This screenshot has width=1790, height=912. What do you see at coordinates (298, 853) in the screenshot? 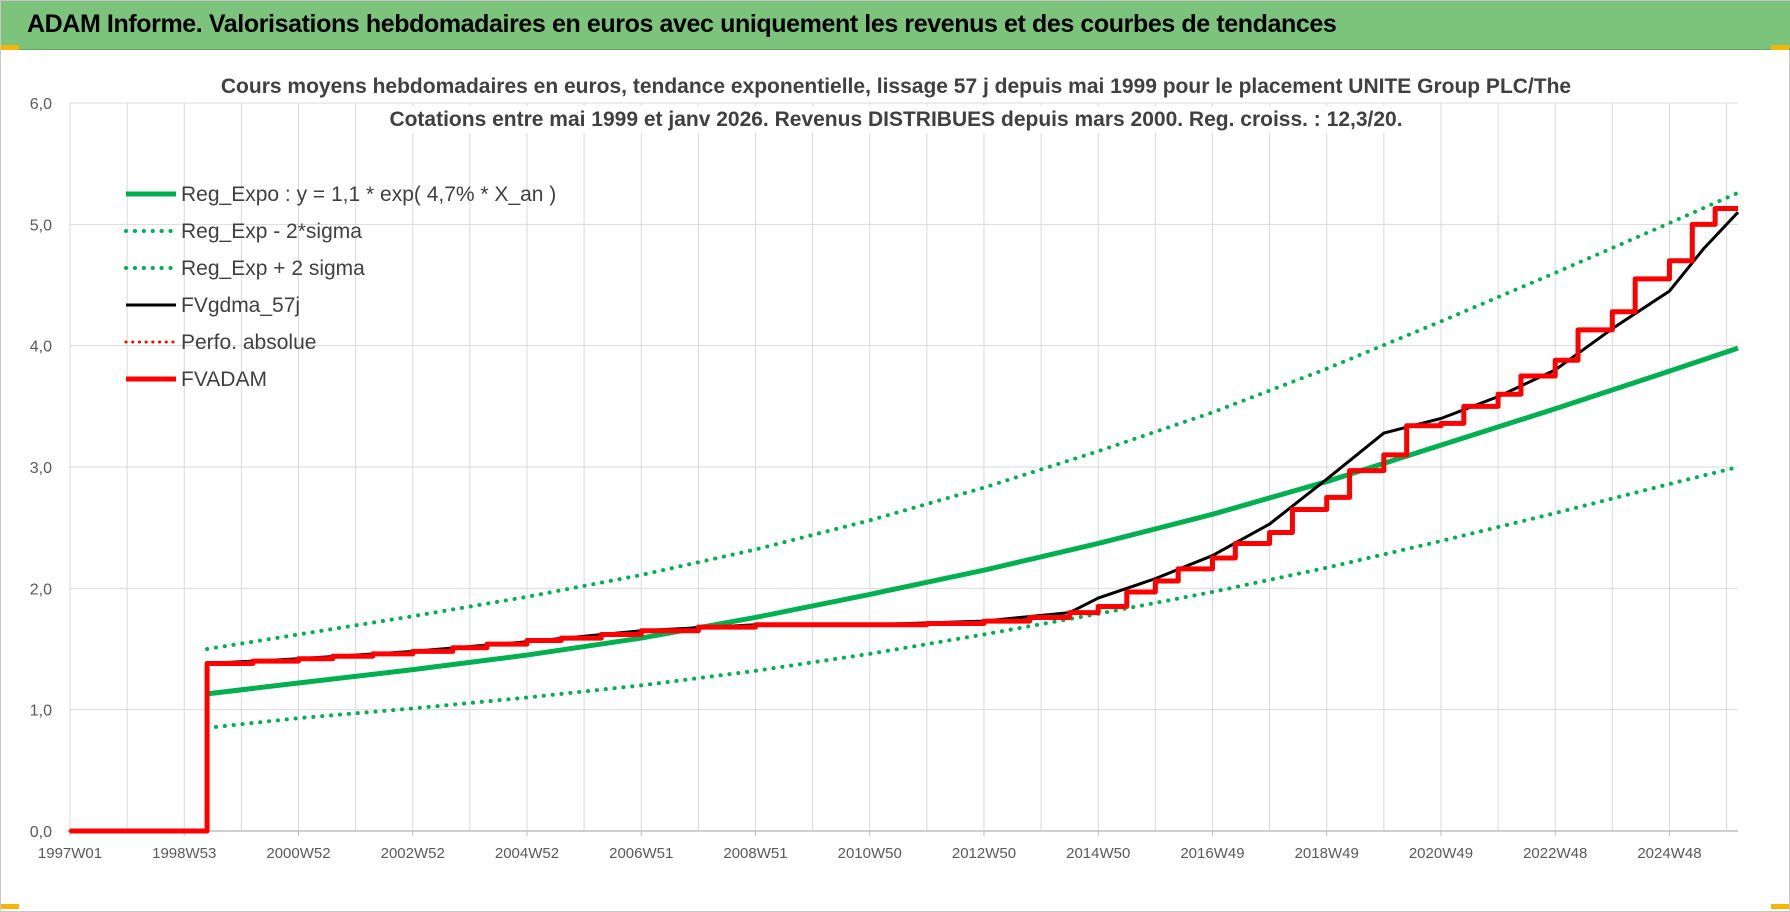
I see `x-tick-label: 2000W52` at bounding box center [298, 853].